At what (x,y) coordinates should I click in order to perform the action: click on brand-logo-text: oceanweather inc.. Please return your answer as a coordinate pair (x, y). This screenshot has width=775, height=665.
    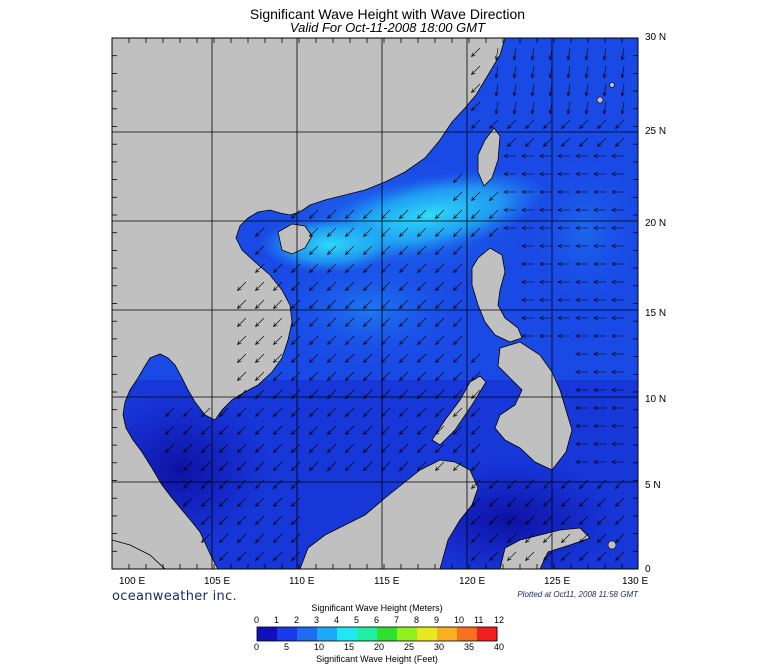
    Looking at the image, I should click on (174, 596).